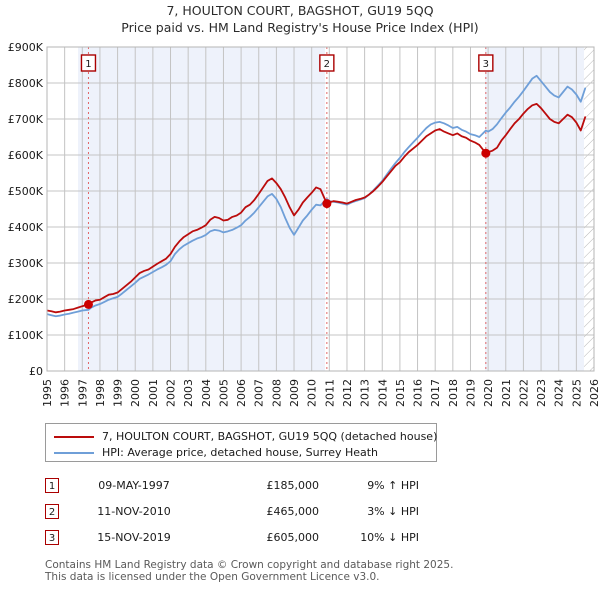 This screenshot has height=590, width=600. Describe the element at coordinates (418, 393) in the screenshot. I see `x-tick-label: 2016` at that location.